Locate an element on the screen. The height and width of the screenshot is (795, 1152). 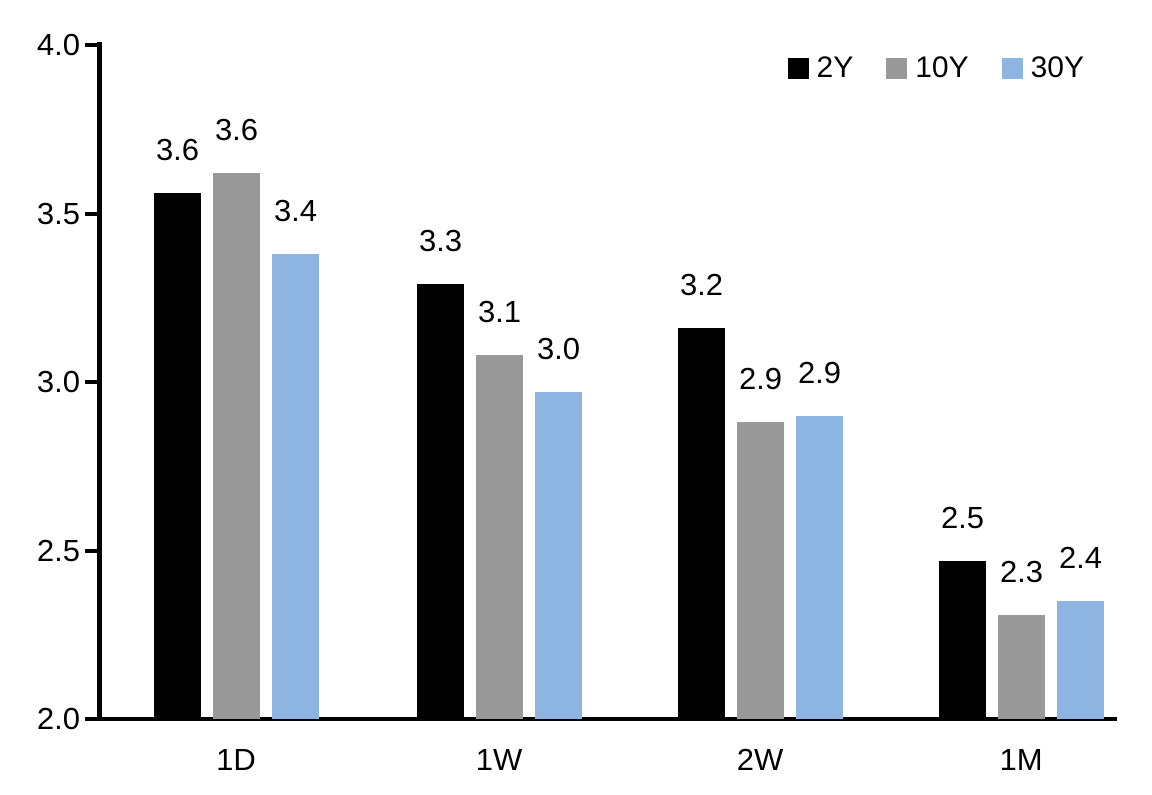
x-axis-category-label-1d: 1D is located at coordinates (236, 759).